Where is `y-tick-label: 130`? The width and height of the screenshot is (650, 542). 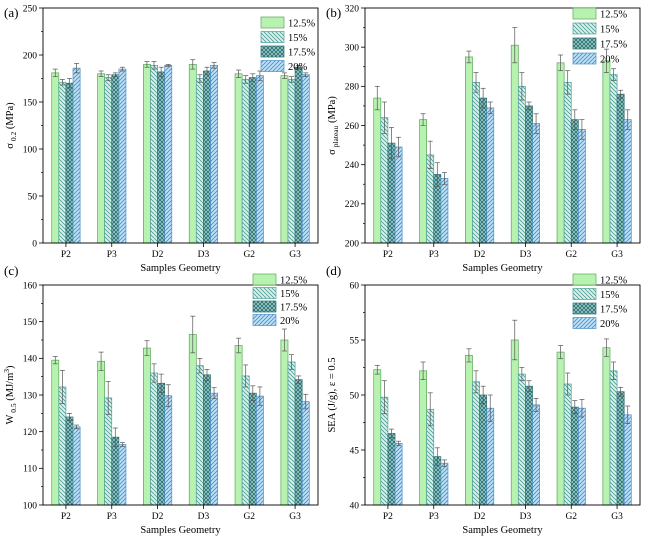 y-tick-label: 130 is located at coordinates (30, 396).